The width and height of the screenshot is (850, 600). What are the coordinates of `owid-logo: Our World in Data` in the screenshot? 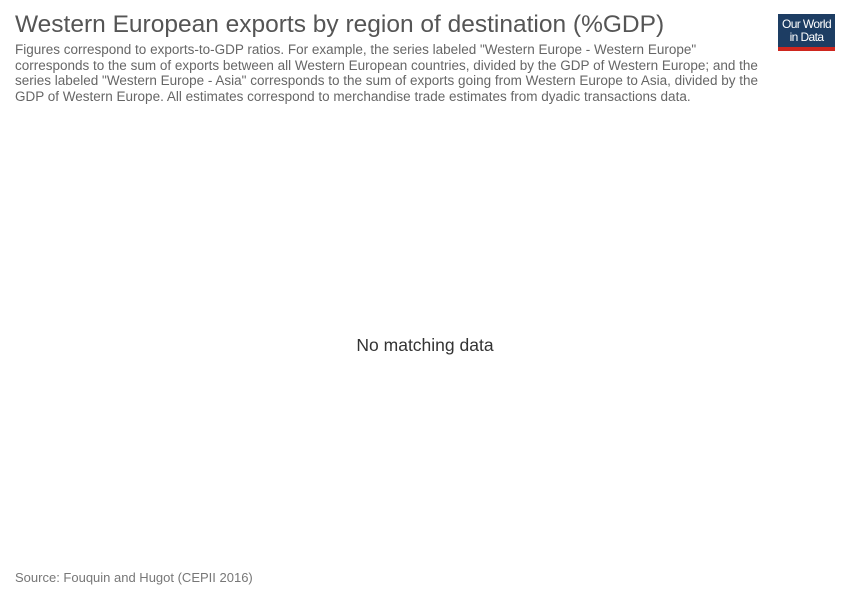 It's located at (806, 32).